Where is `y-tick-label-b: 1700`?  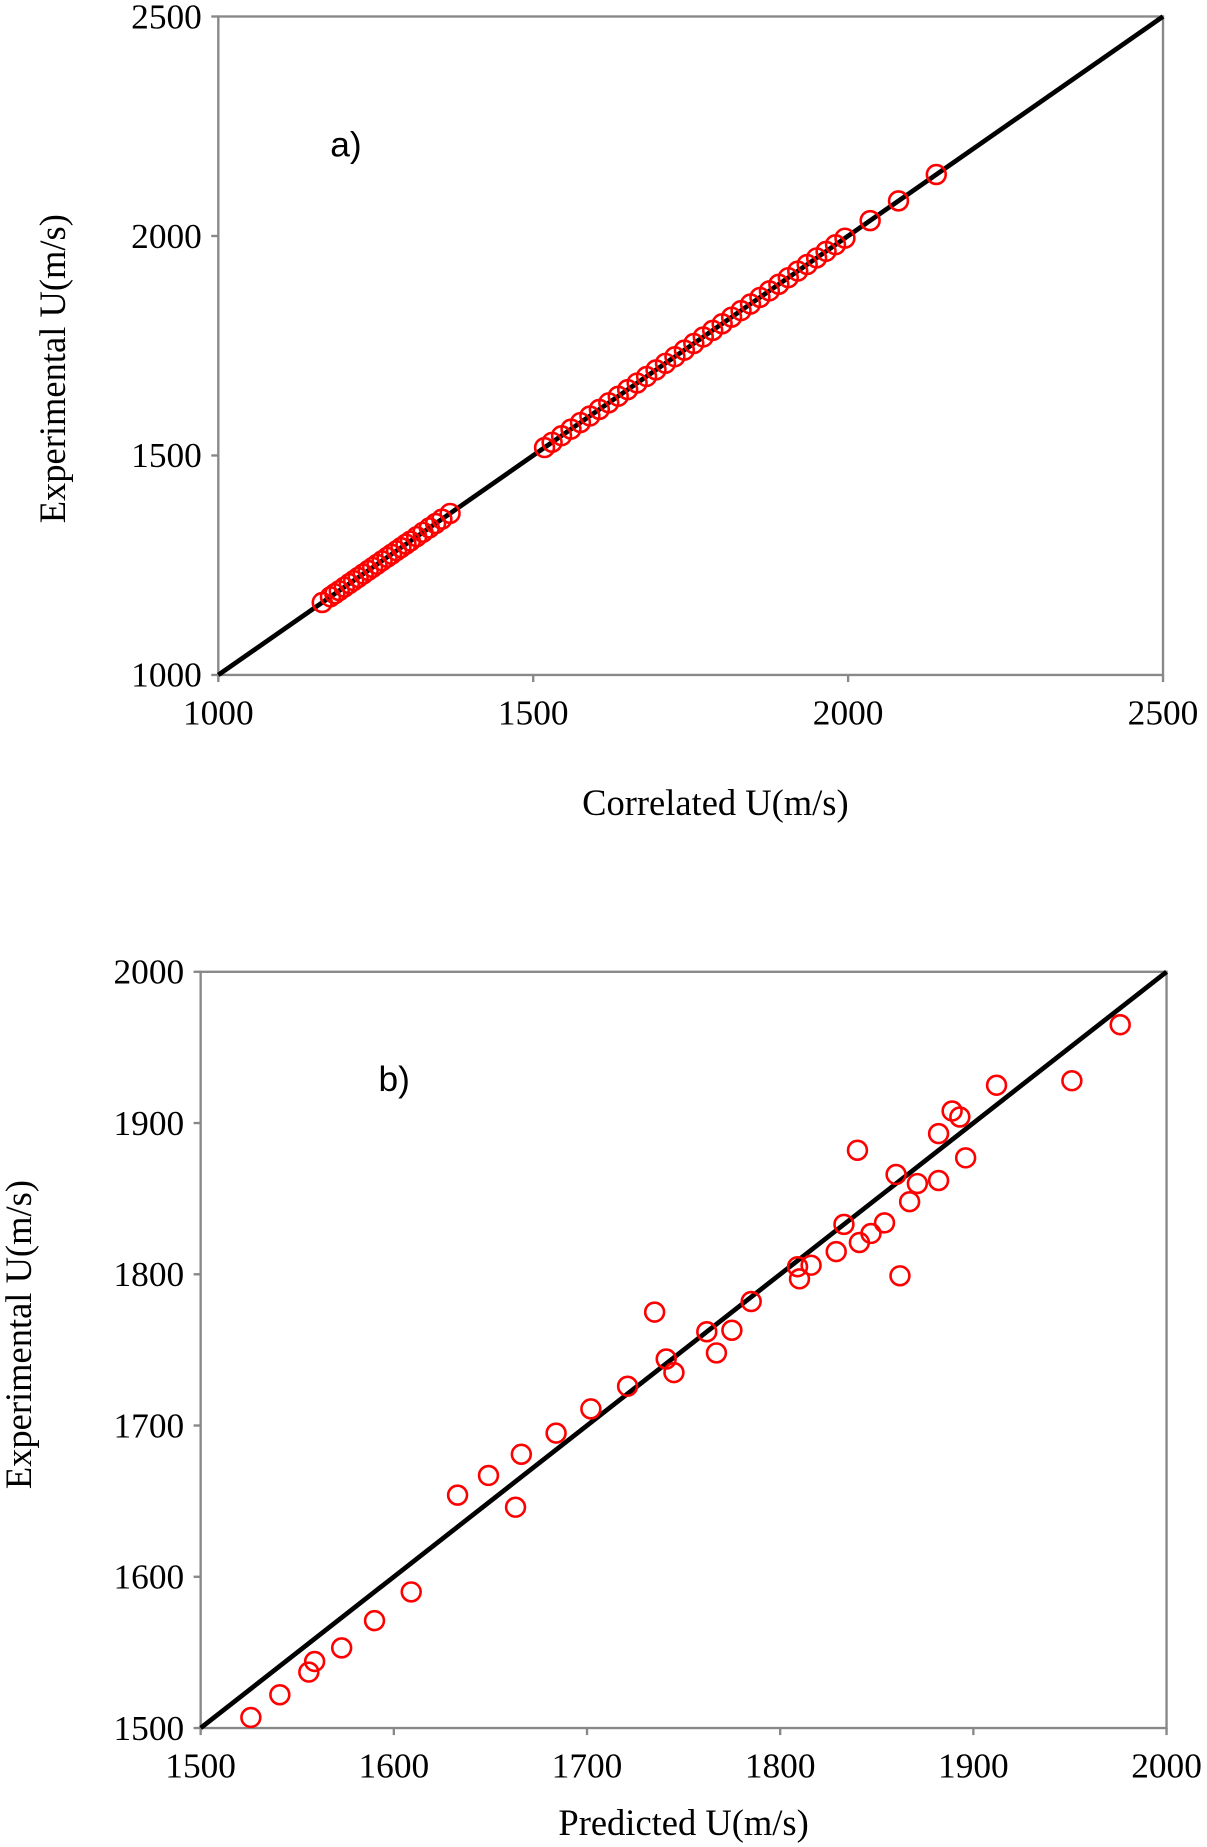
y-tick-label-b: 1700 is located at coordinates (148, 1425).